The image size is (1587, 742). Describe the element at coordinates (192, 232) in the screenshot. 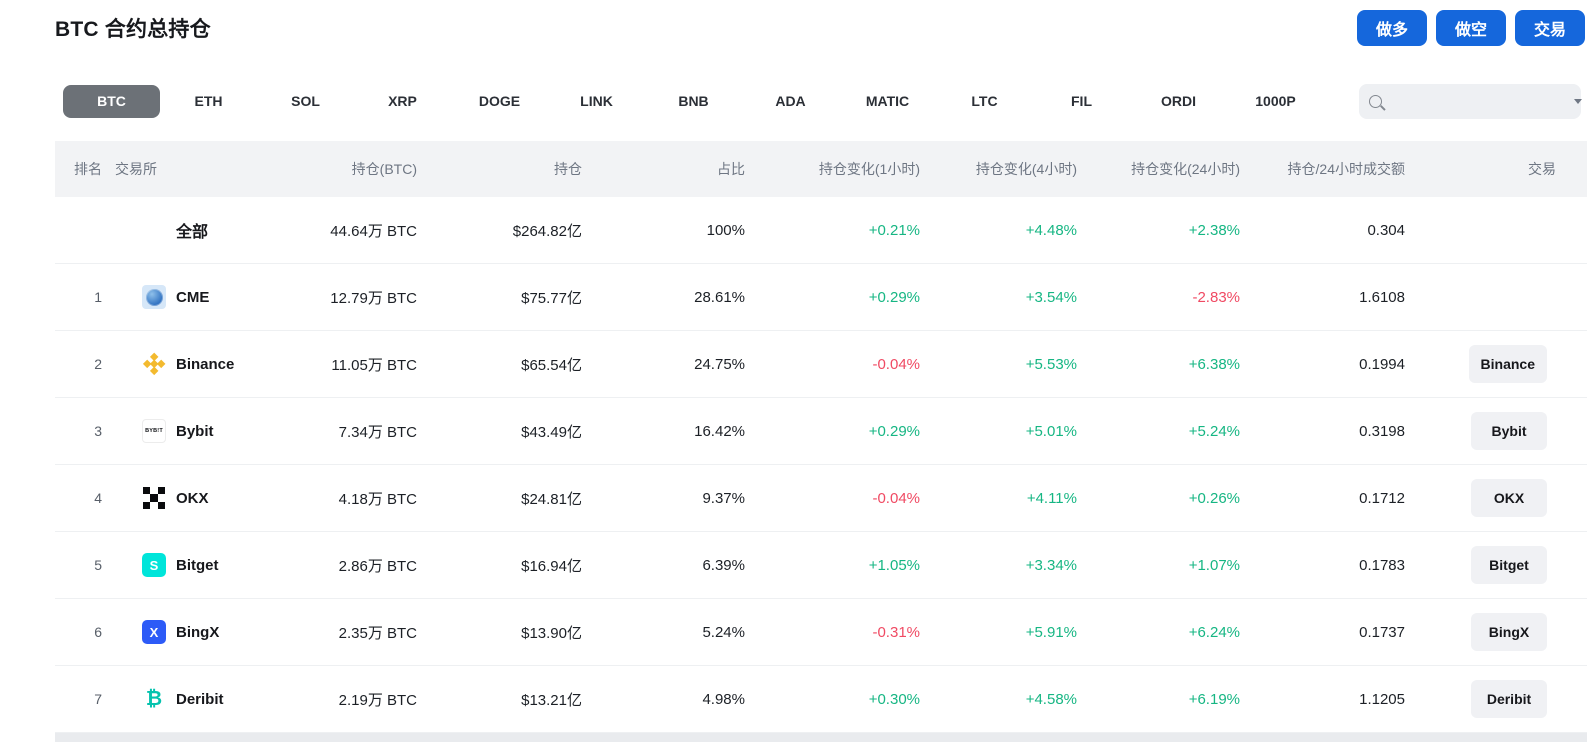

I see `exchange-name: 全部` at that location.